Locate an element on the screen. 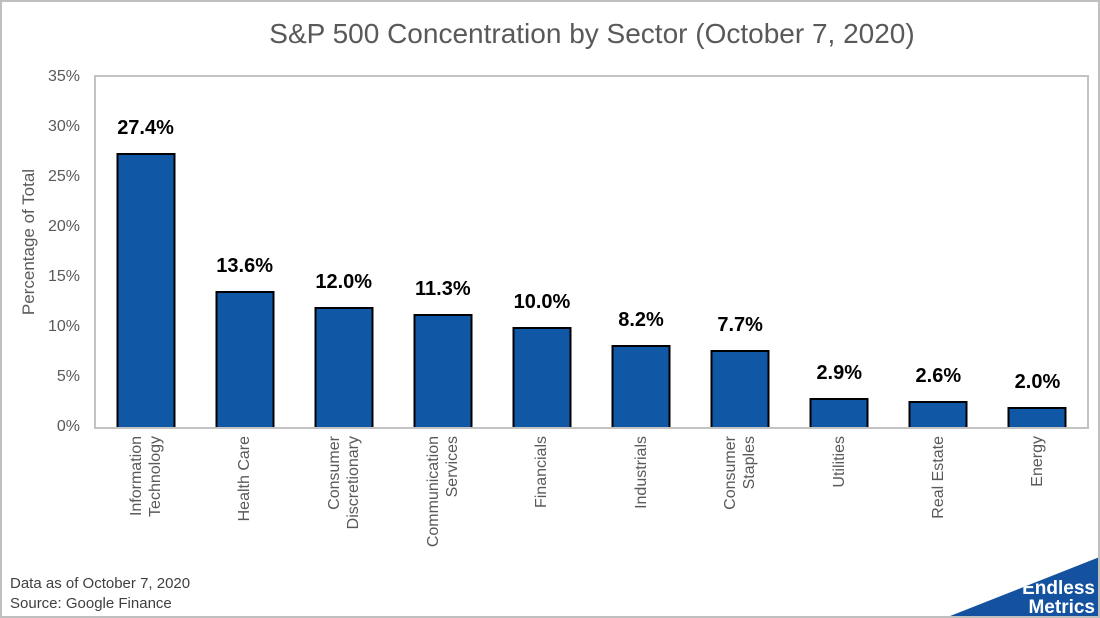 This screenshot has height=618, width=1100. bar-slot: 13.6% is located at coordinates (244, 252).